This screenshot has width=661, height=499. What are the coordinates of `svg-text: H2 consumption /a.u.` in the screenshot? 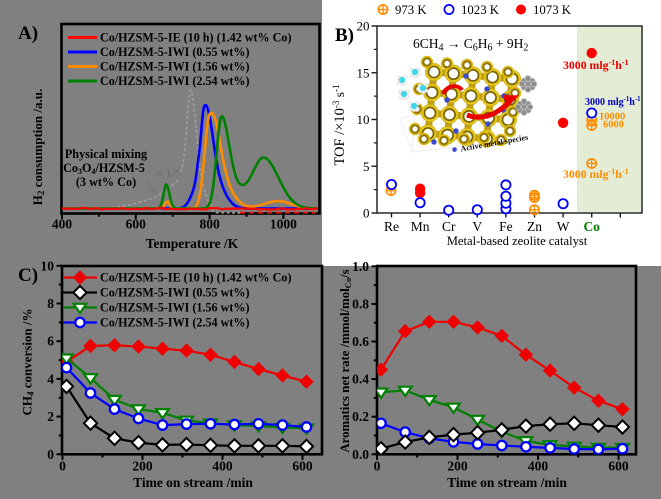 It's located at (38, 147).